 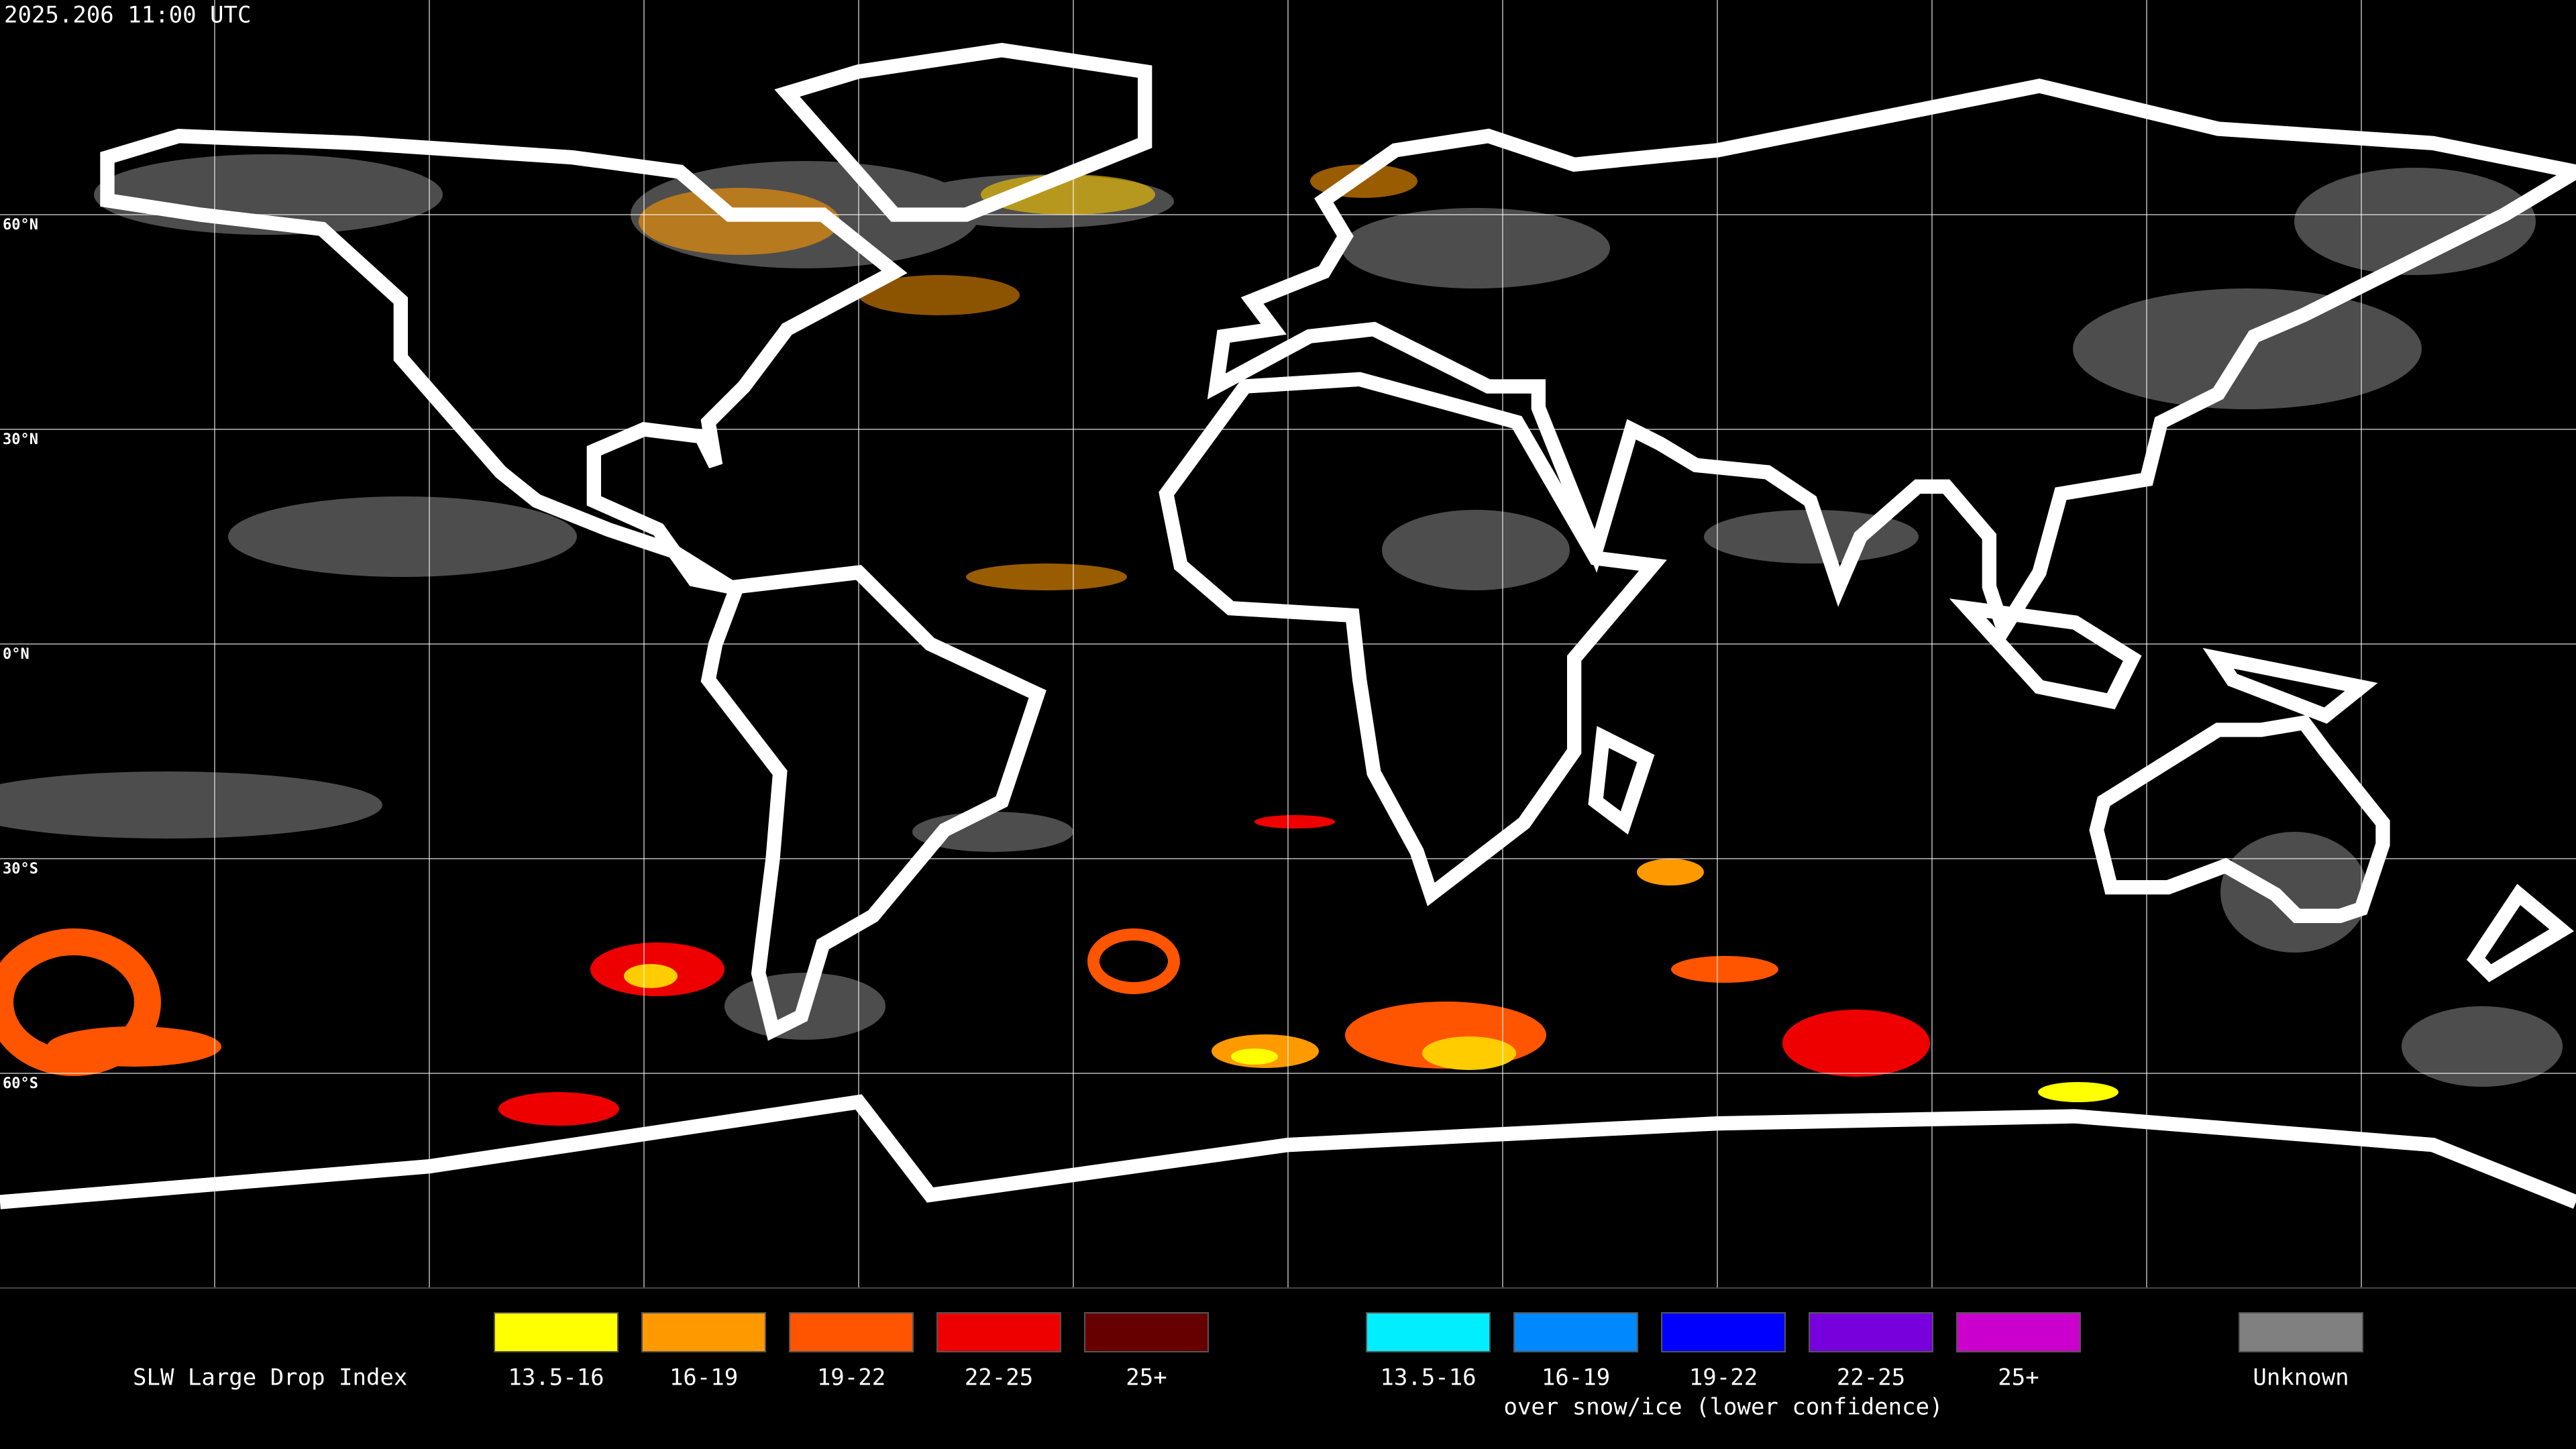 I want to click on legend-label: Unknown, so click(x=2301, y=1377).